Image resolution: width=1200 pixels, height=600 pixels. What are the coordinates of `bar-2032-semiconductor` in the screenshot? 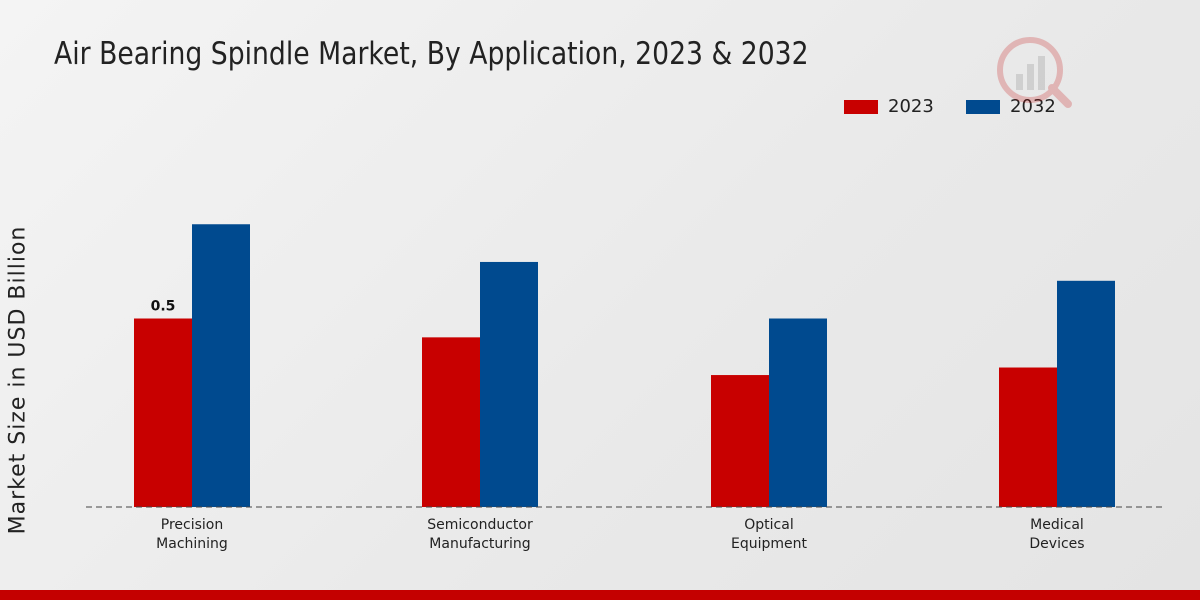 It's located at (509, 384).